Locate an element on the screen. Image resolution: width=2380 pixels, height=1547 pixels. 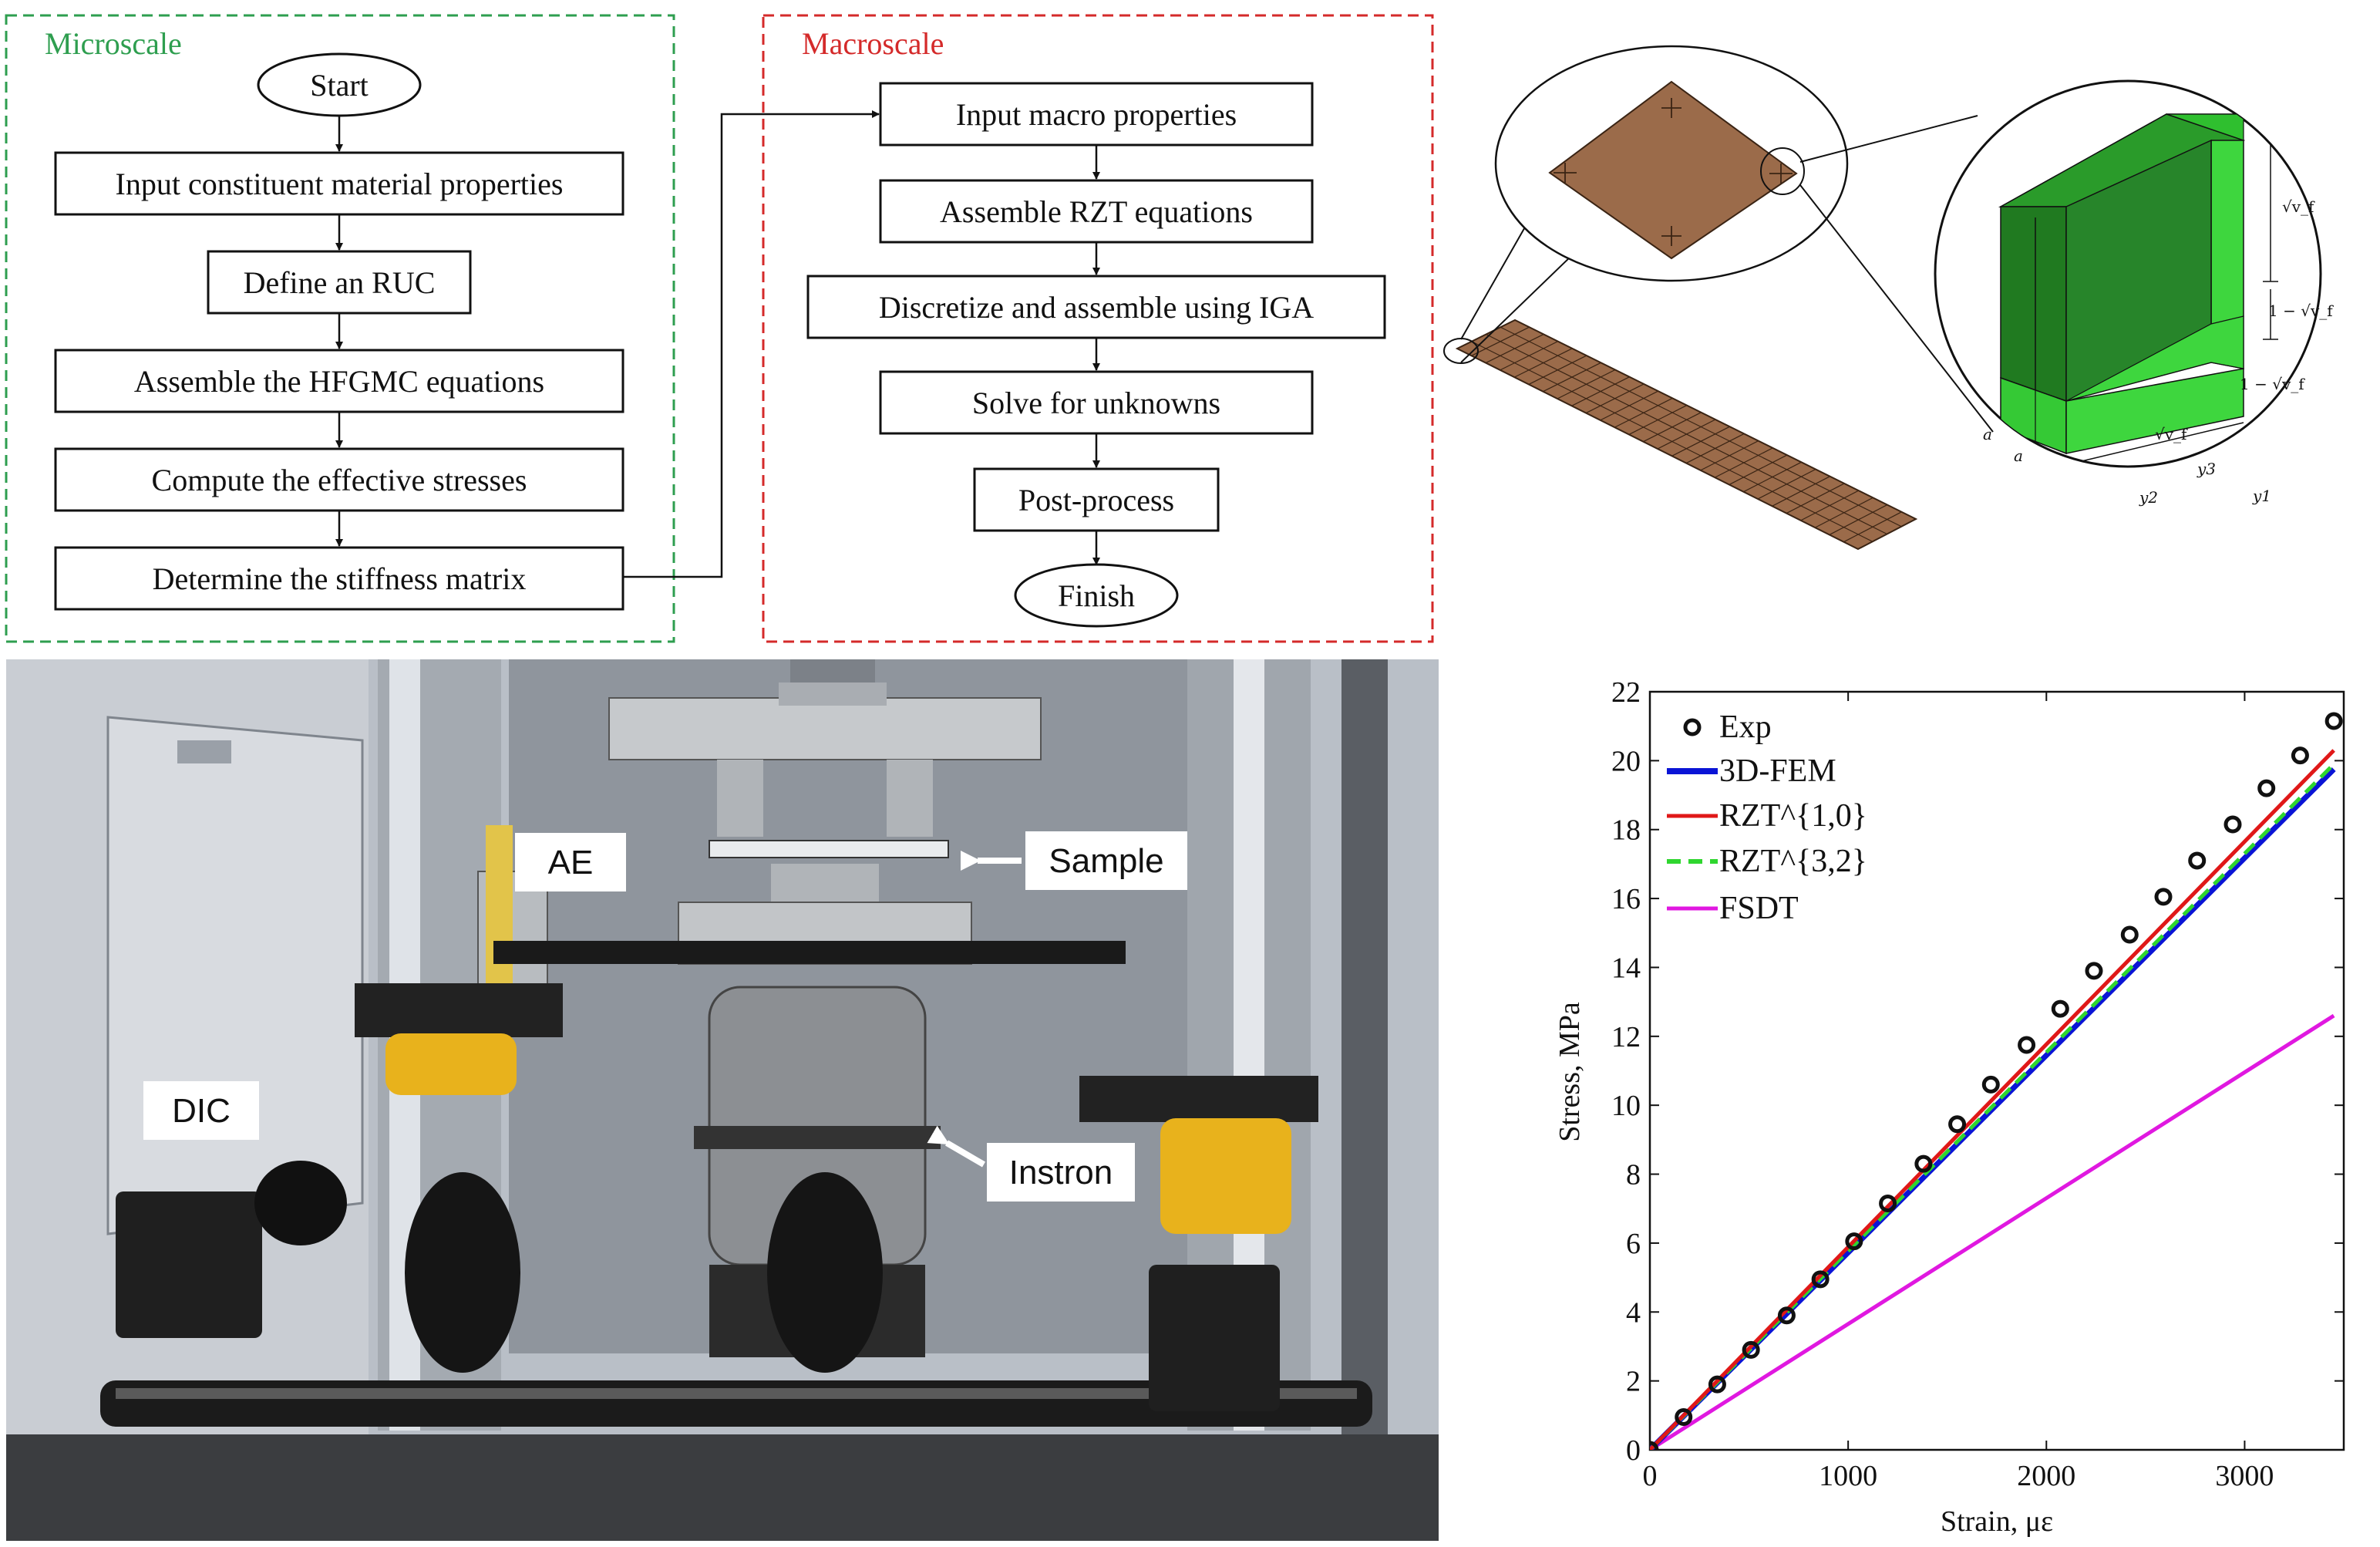
finish-terminal is located at coordinates (1096, 595).